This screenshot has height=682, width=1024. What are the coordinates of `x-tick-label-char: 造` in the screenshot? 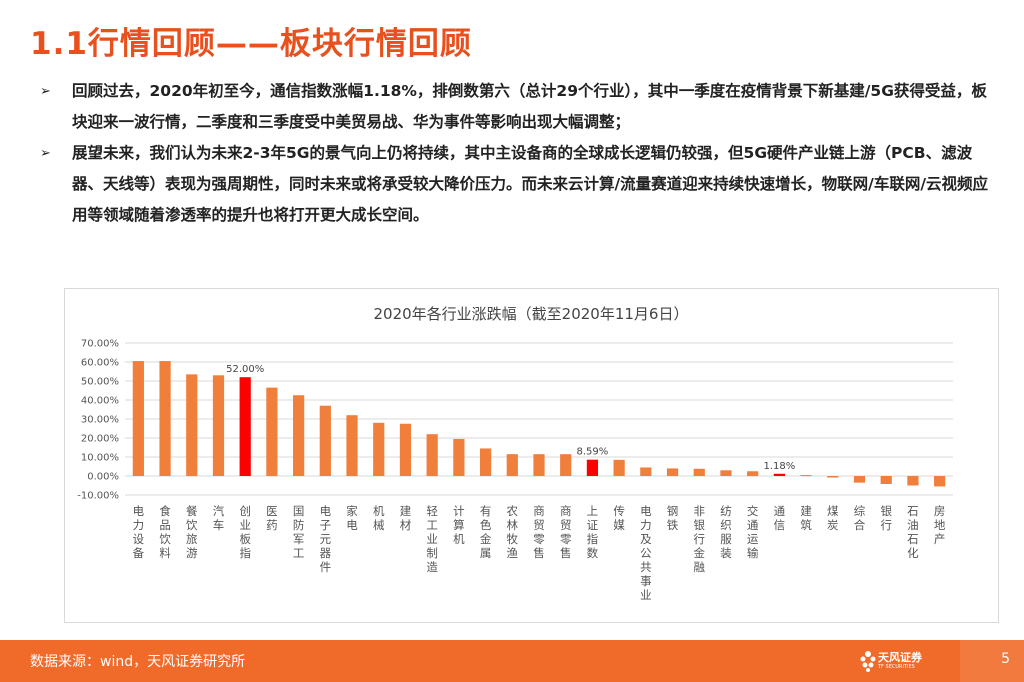 It's located at (432, 567).